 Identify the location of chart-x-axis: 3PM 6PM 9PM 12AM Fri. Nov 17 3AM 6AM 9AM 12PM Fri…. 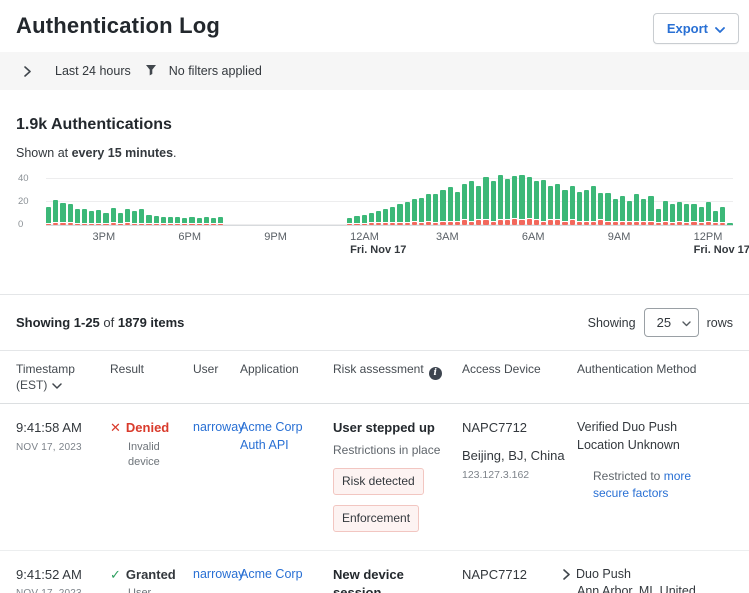
(397, 246).